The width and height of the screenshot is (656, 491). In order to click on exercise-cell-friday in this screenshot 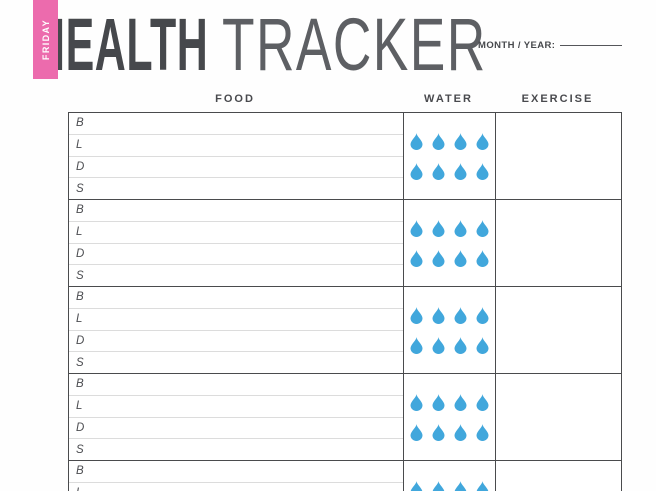, I will do `click(558, 476)`.